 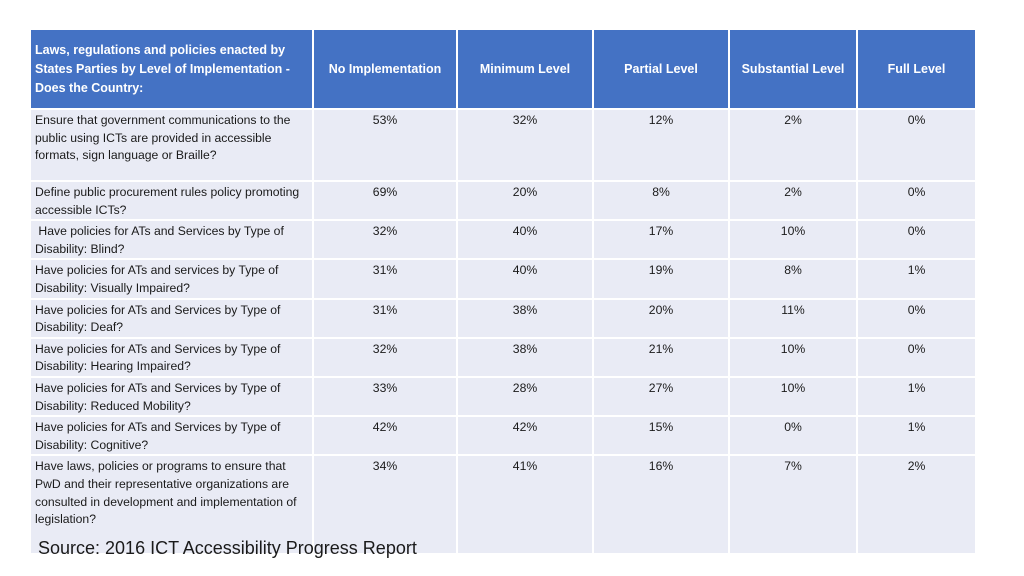 I want to click on cell-no-implementation: 69%, so click(x=385, y=201).